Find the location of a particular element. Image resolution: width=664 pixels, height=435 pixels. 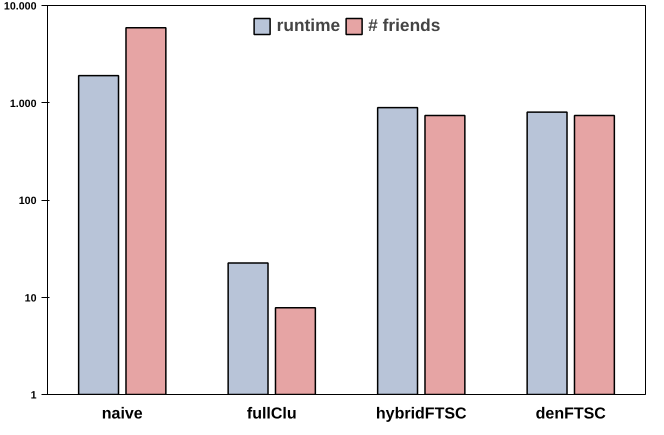

legend-label: # friends is located at coordinates (404, 25).